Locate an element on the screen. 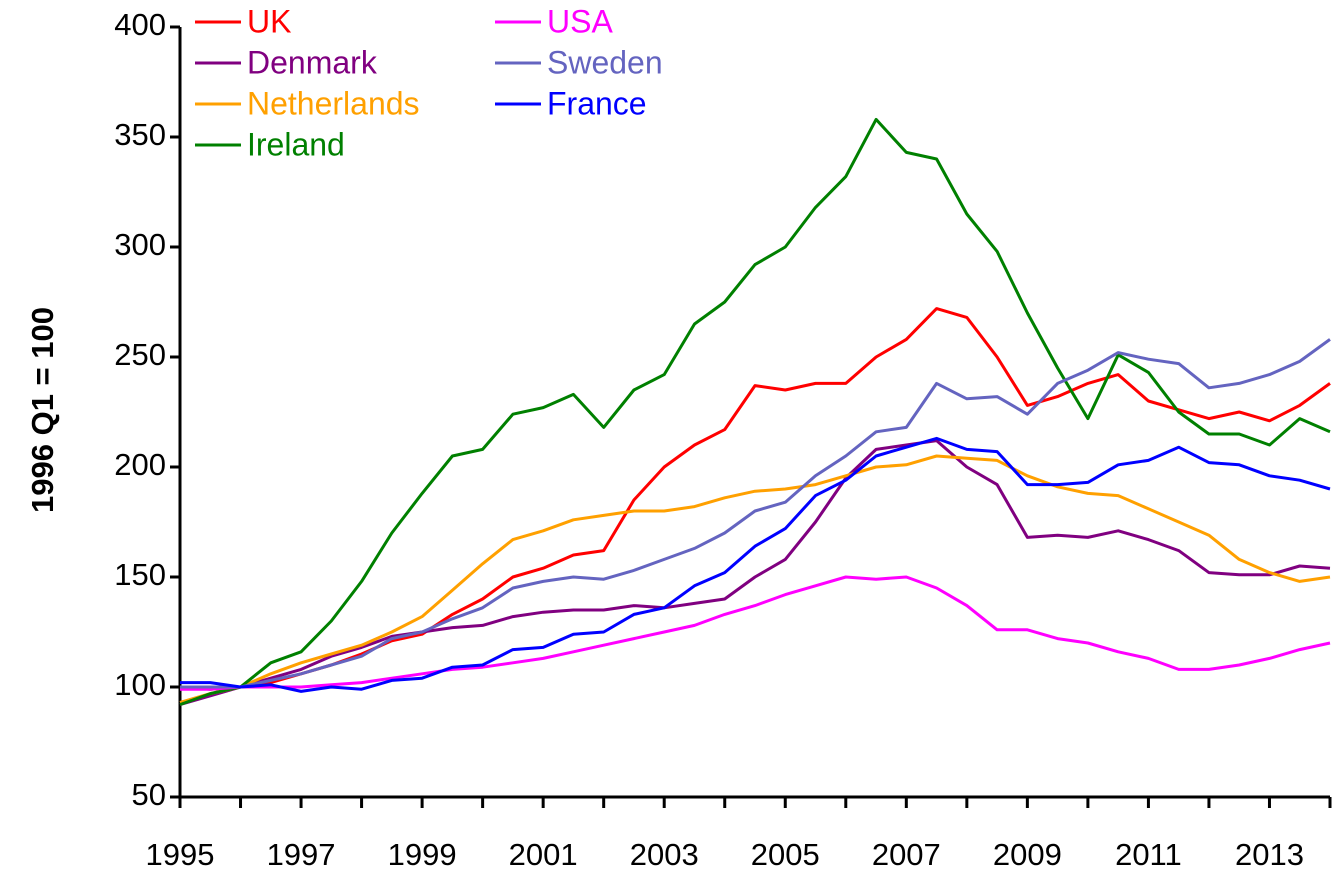  x-tick-label: 2013 is located at coordinates (1269, 854).